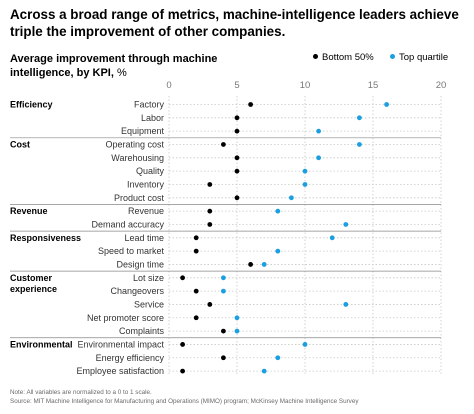  Describe the element at coordinates (29, 211) in the screenshot. I see `group-label: Revenue` at that location.